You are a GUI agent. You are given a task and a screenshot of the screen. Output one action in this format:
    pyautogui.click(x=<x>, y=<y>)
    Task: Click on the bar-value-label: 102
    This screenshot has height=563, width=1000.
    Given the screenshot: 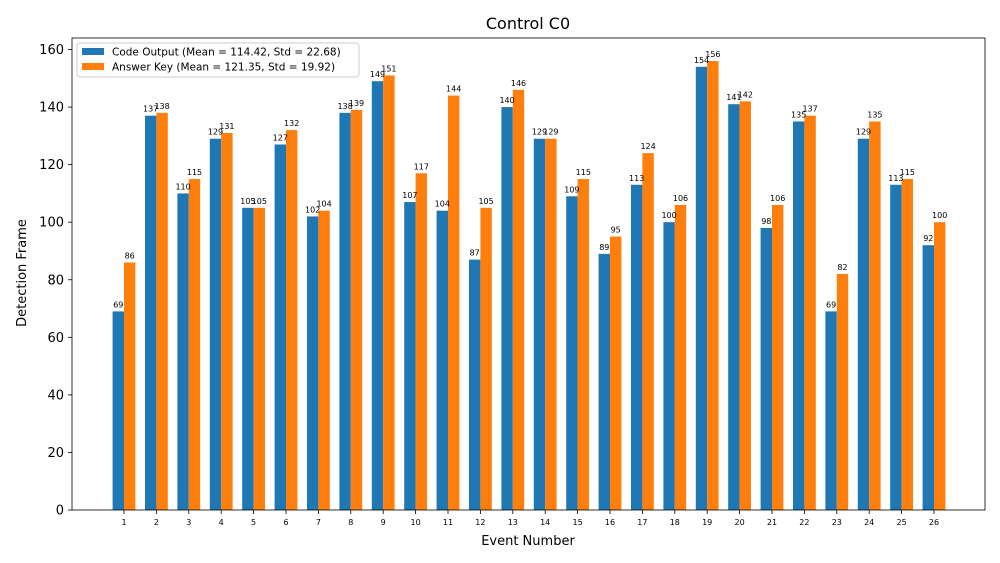 What is the action you would take?
    pyautogui.click(x=312, y=209)
    